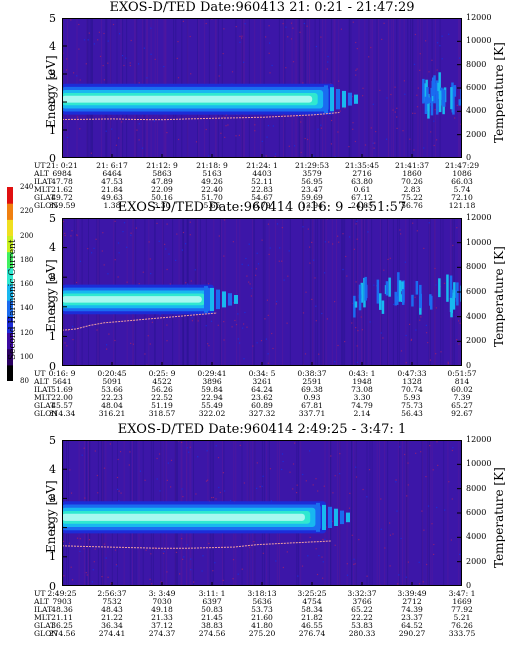  Describe the element at coordinates (498, 296) in the screenshot. I see `y2-axis-label: Temperature [K]` at that location.